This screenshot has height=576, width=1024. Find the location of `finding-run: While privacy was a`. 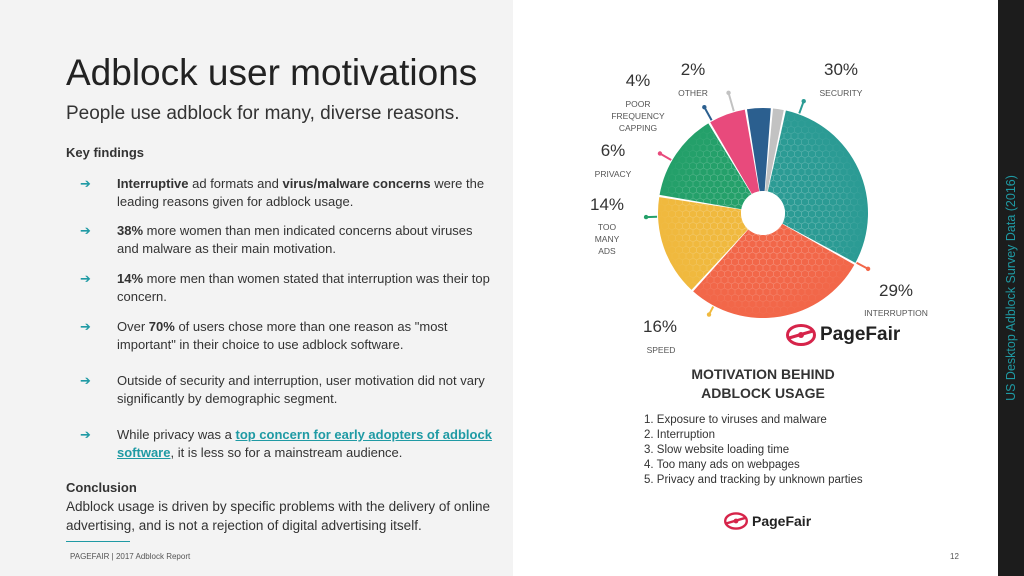

finding-run: While privacy was a is located at coordinates (176, 434).